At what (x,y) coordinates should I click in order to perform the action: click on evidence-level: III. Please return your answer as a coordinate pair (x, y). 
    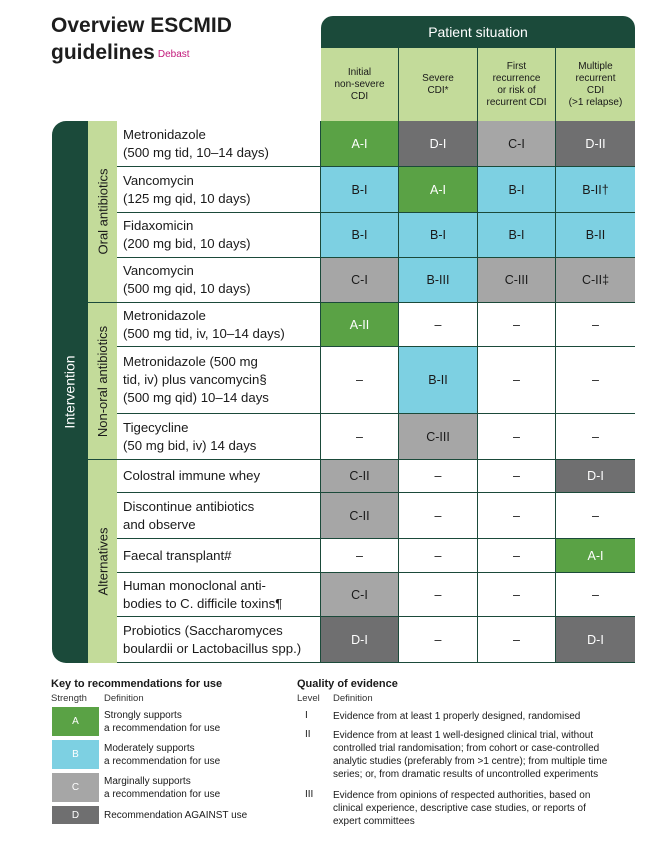
    Looking at the image, I should click on (309, 794).